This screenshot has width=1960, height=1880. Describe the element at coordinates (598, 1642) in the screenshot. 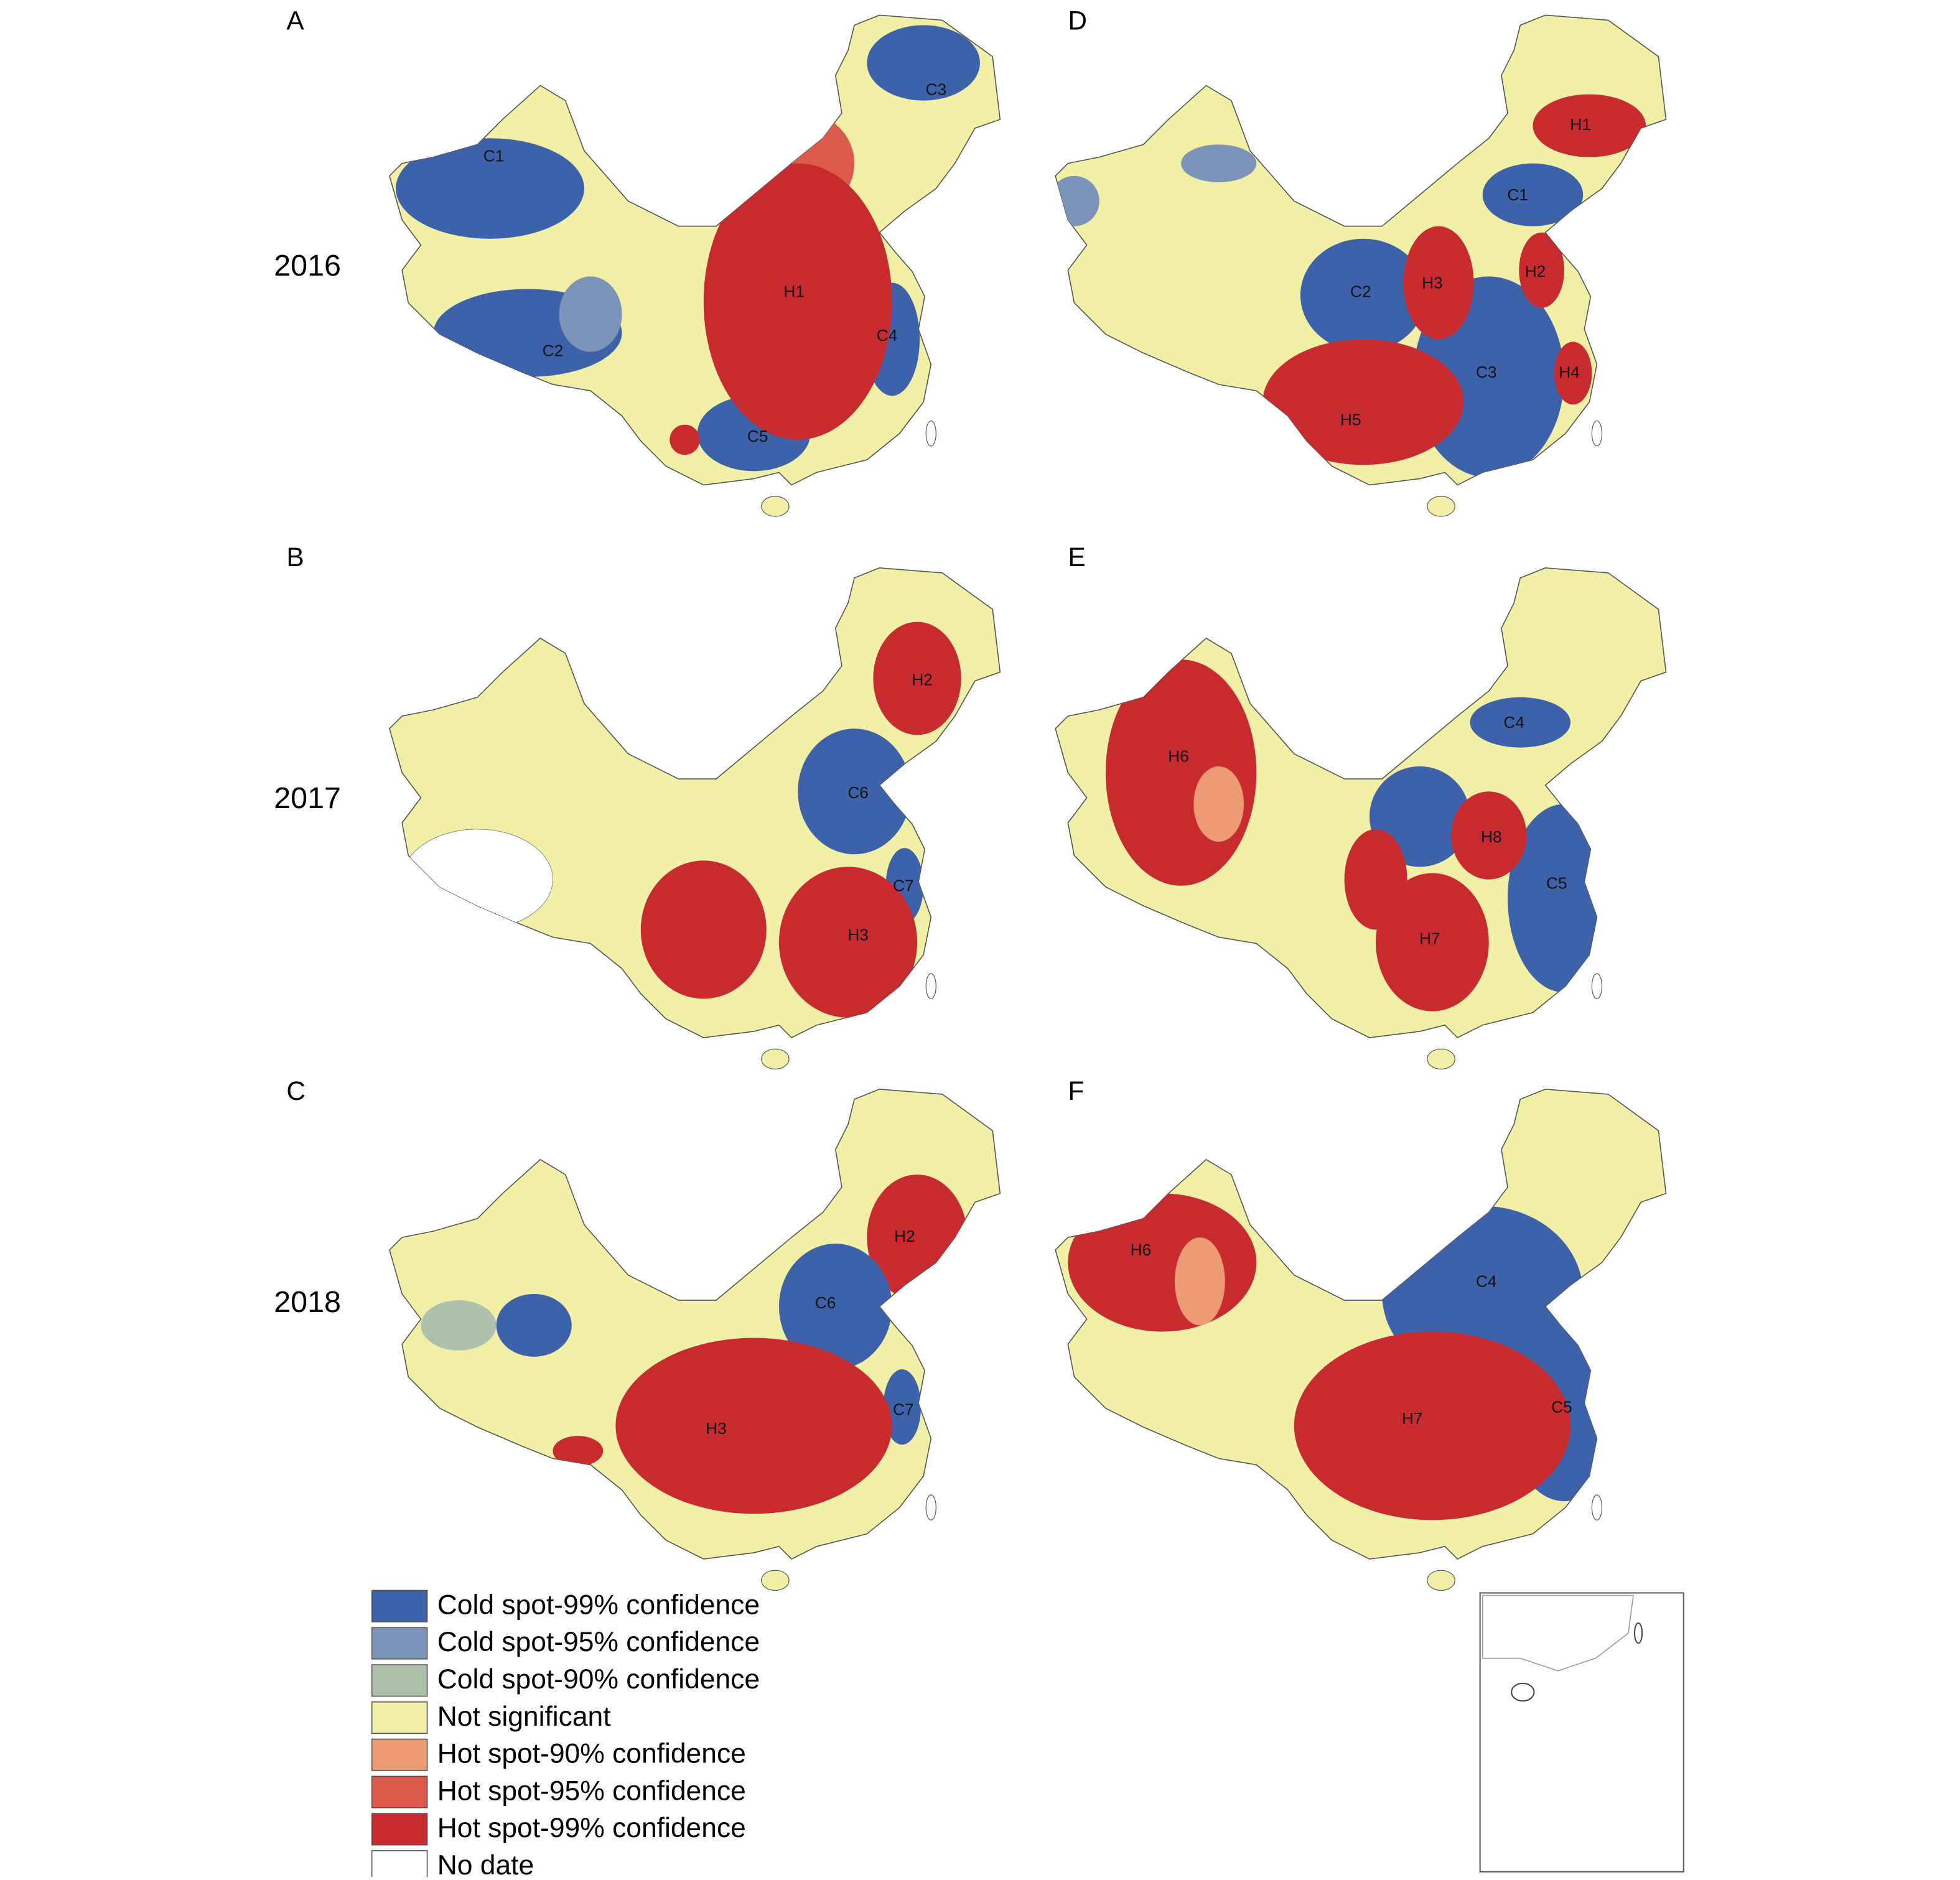

I see `legend-label: Cold spot-95% confidence` at that location.